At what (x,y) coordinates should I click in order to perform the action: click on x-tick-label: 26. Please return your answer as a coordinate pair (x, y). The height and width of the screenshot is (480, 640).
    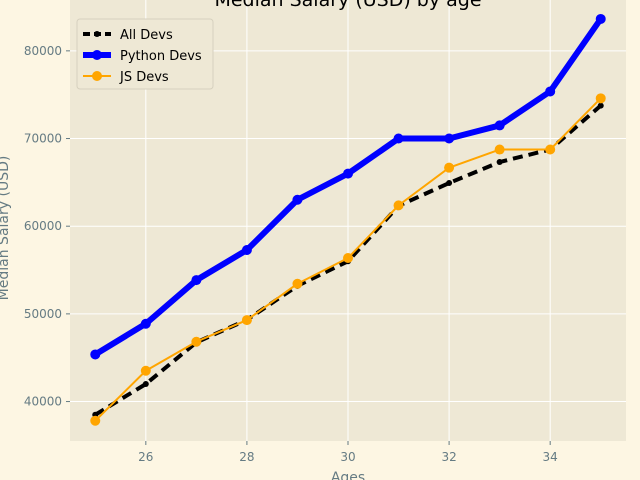
    Looking at the image, I should click on (145, 457).